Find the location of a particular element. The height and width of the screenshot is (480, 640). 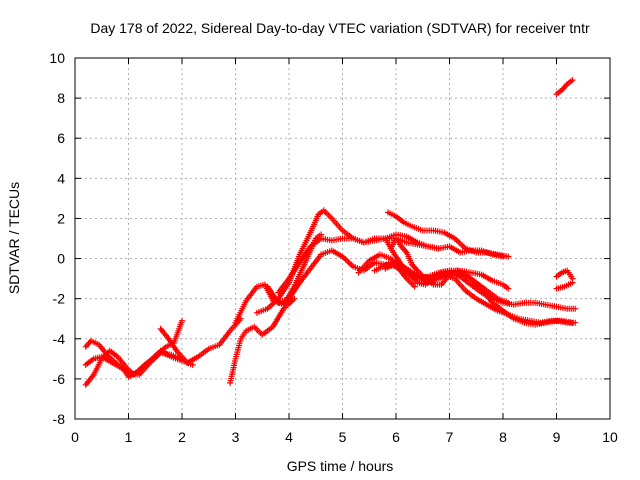

y-tick-label: -6 is located at coordinates (59, 379).